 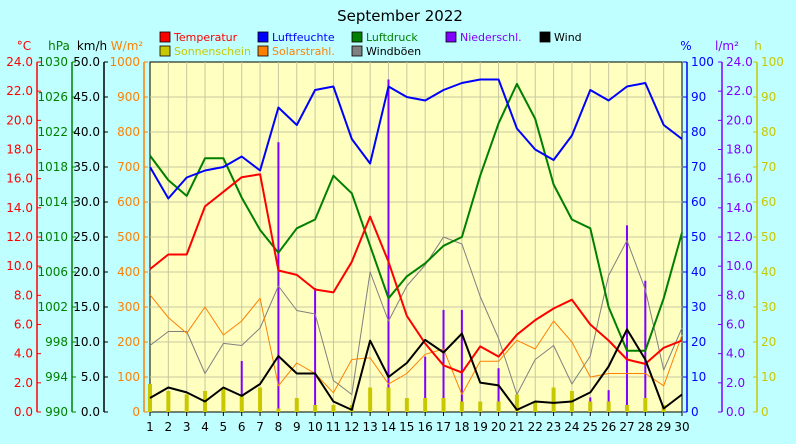 What do you see at coordinates (124, 62) in the screenshot?
I see `y-tick-label-solar: 1000` at bounding box center [124, 62].